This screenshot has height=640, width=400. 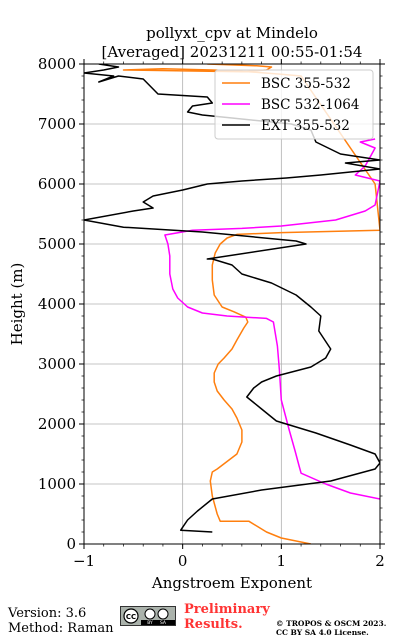 I want to click on y-tick-label: 8000, so click(x=57, y=64).